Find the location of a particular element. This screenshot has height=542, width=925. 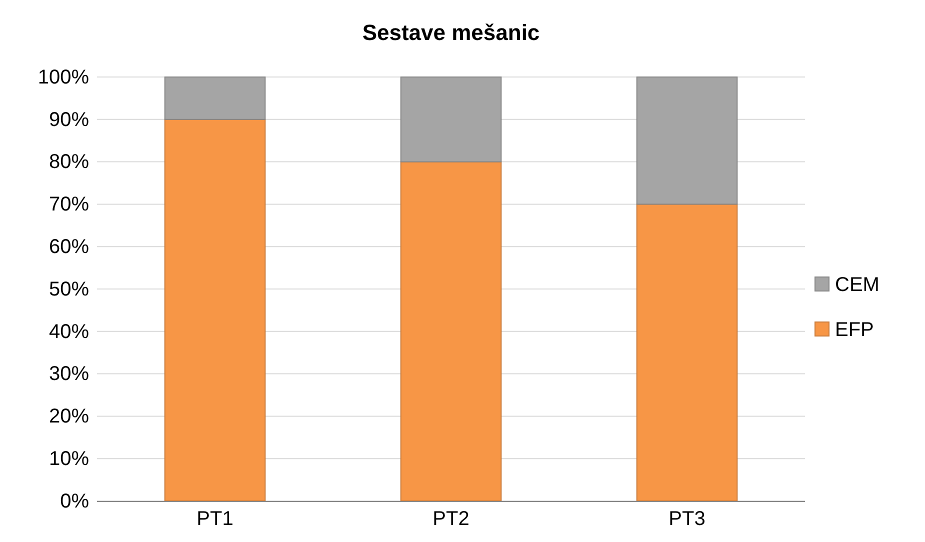

x-tick-label: PT1 is located at coordinates (215, 519).